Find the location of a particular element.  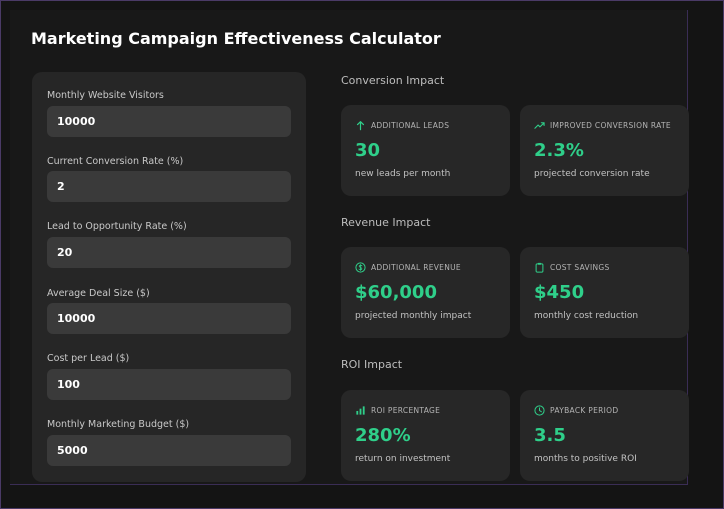

visitors-input: 10000 is located at coordinates (169, 121).